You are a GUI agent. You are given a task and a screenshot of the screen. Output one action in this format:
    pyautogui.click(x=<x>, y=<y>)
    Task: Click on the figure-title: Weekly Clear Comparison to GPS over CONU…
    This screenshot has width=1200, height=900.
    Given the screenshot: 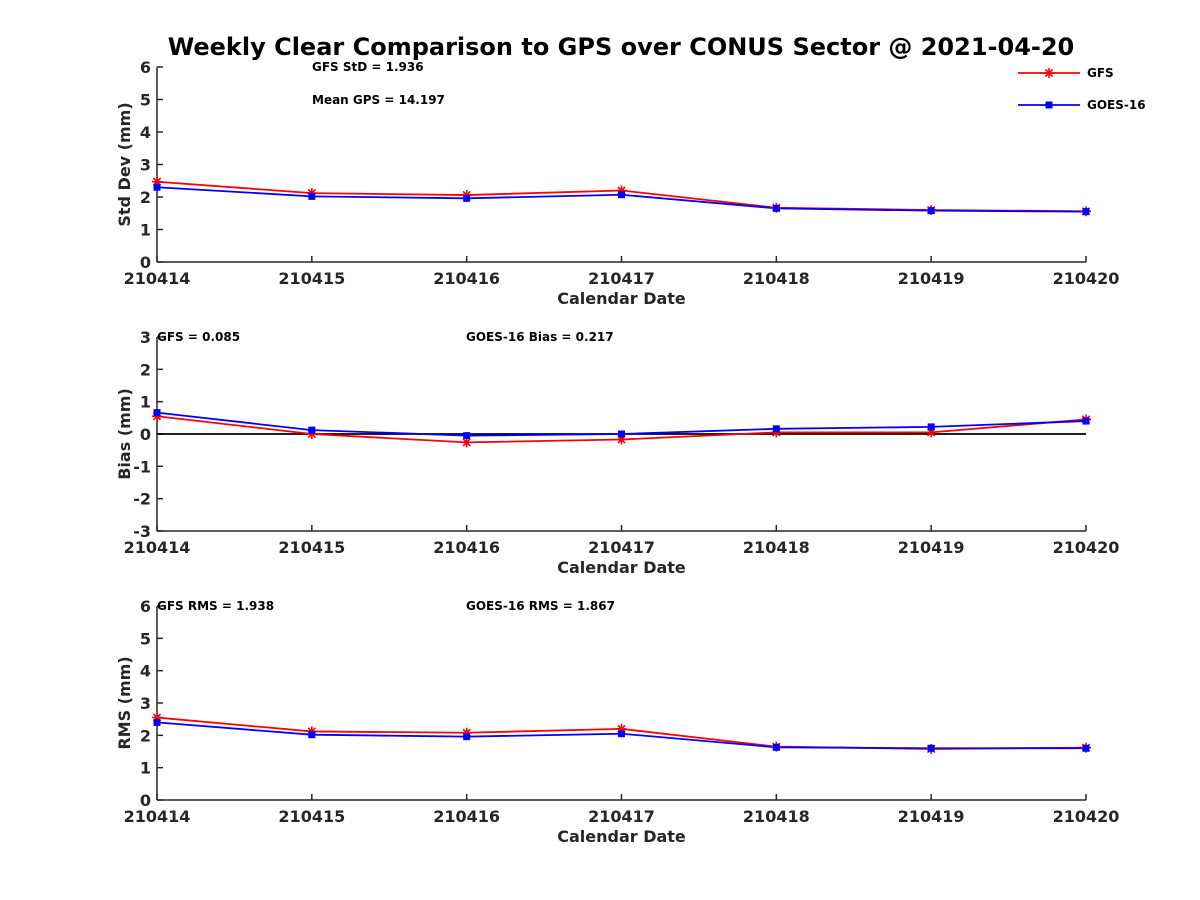 What is the action you would take?
    pyautogui.click(x=621, y=47)
    